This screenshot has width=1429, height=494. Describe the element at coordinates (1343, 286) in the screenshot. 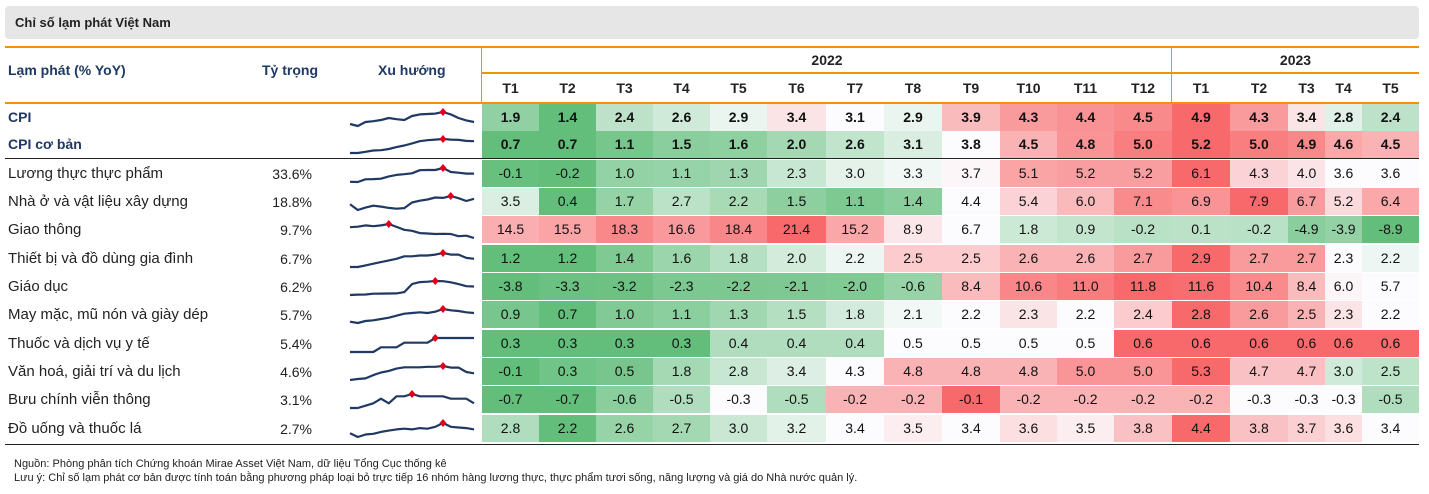

I see `value-cell: 6.0` at that location.